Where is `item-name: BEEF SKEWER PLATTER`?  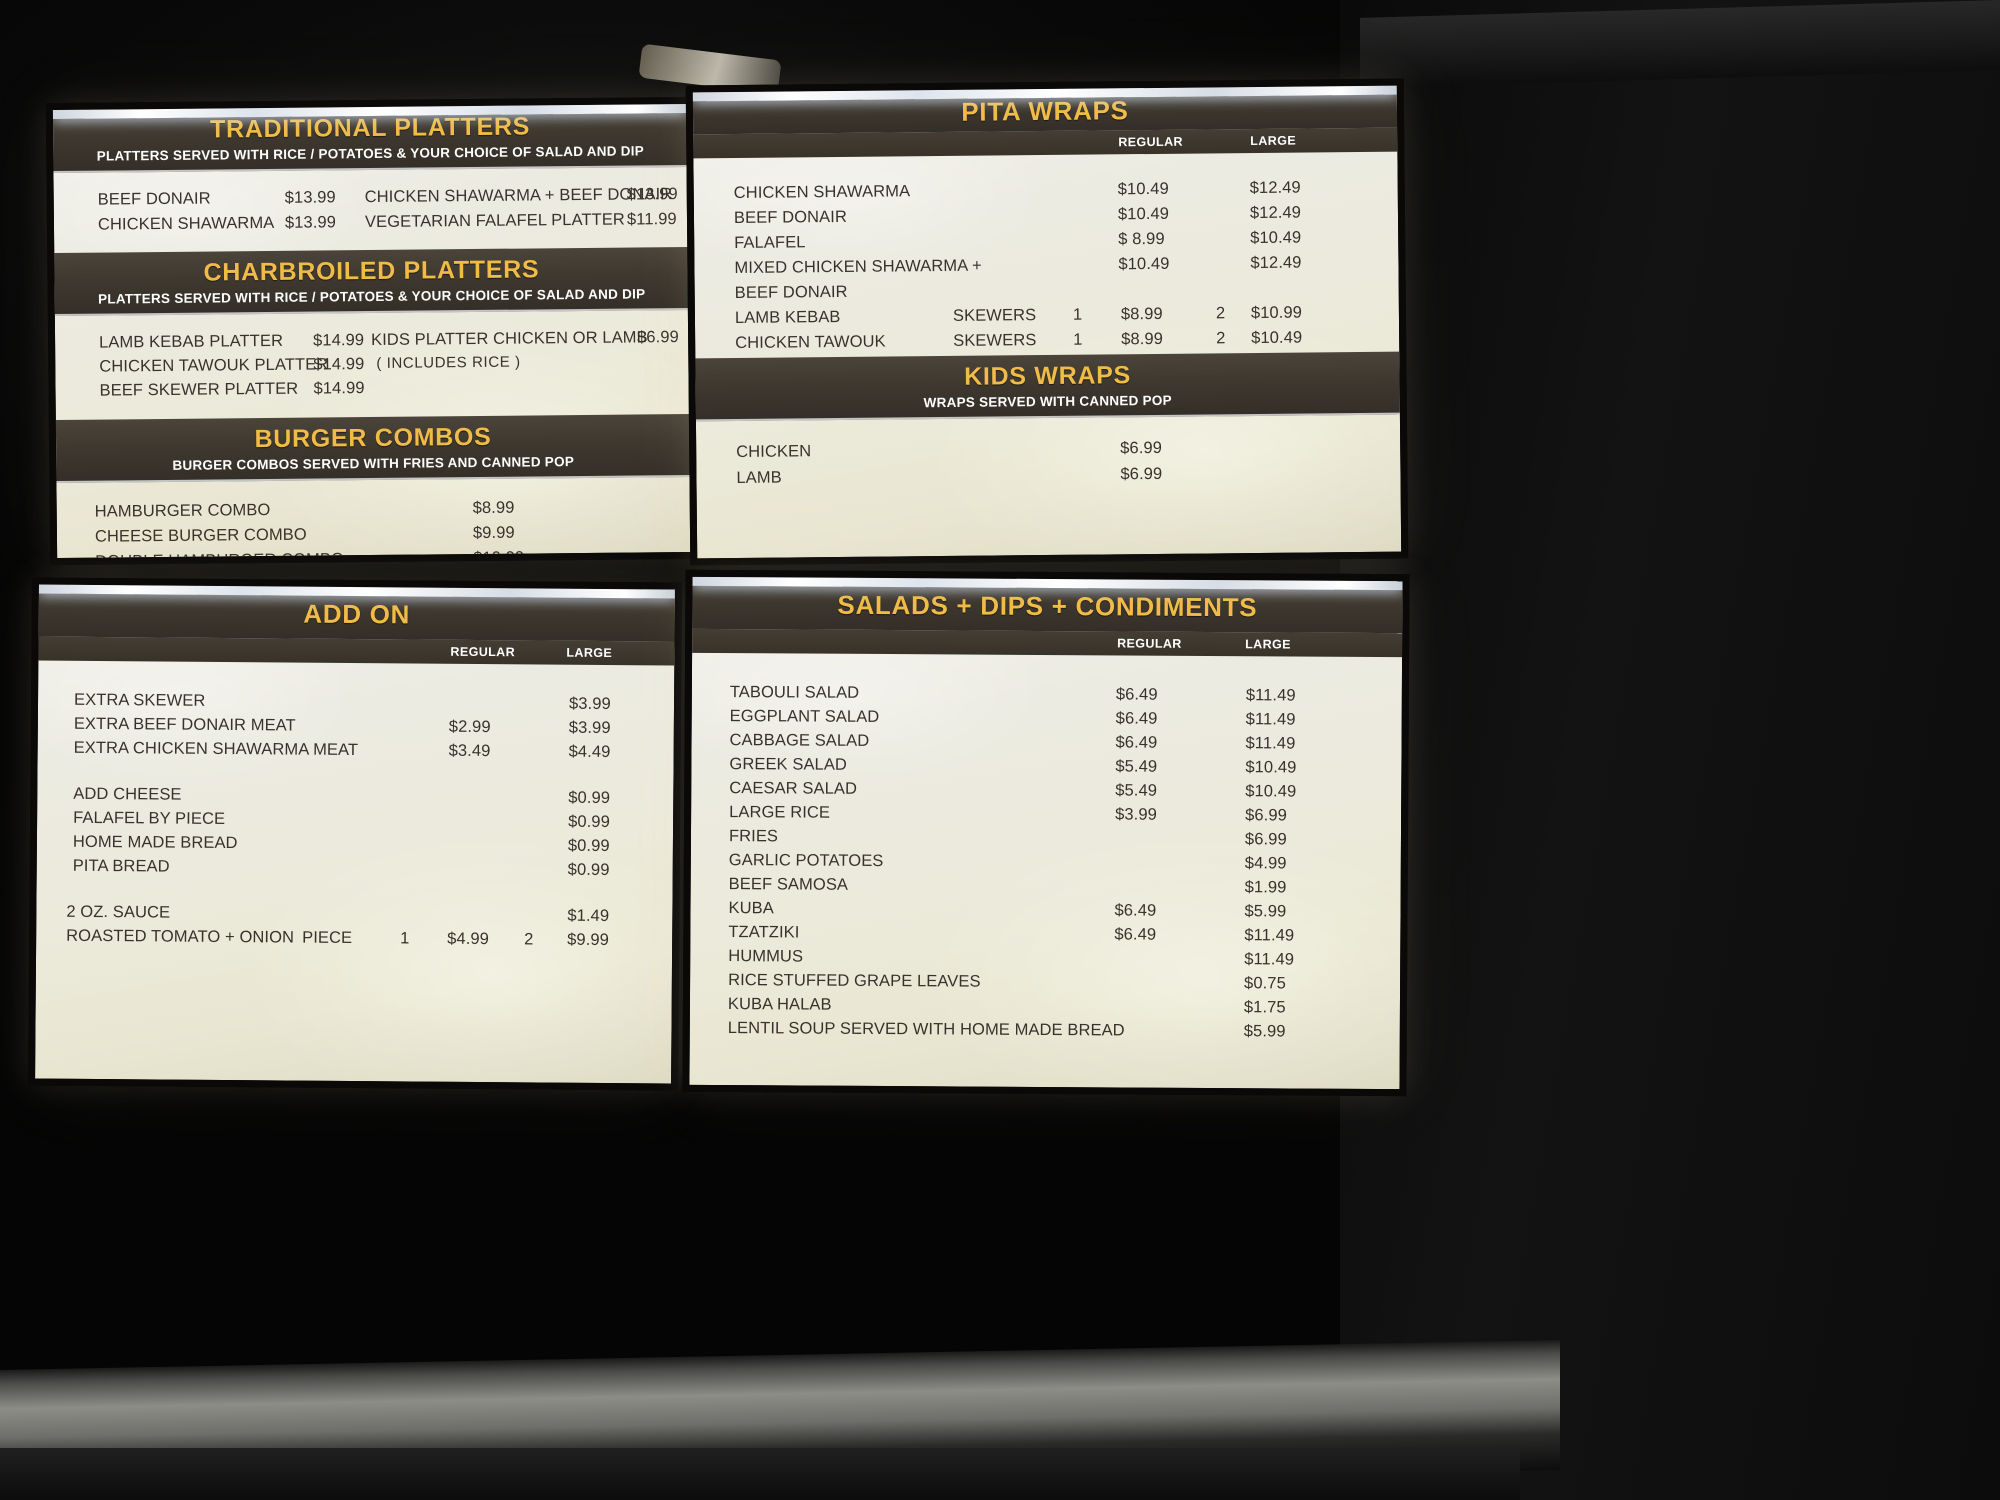 item-name: BEEF SKEWER PLATTER is located at coordinates (199, 389).